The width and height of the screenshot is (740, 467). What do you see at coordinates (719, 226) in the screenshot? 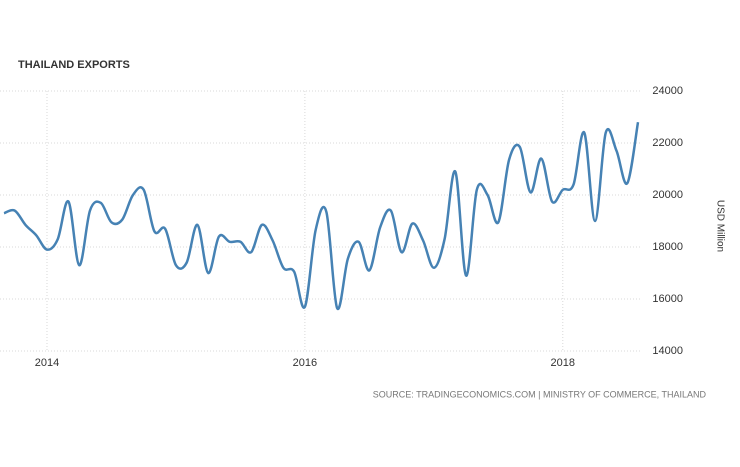
I see `y-axis-label: USD Million` at bounding box center [719, 226].